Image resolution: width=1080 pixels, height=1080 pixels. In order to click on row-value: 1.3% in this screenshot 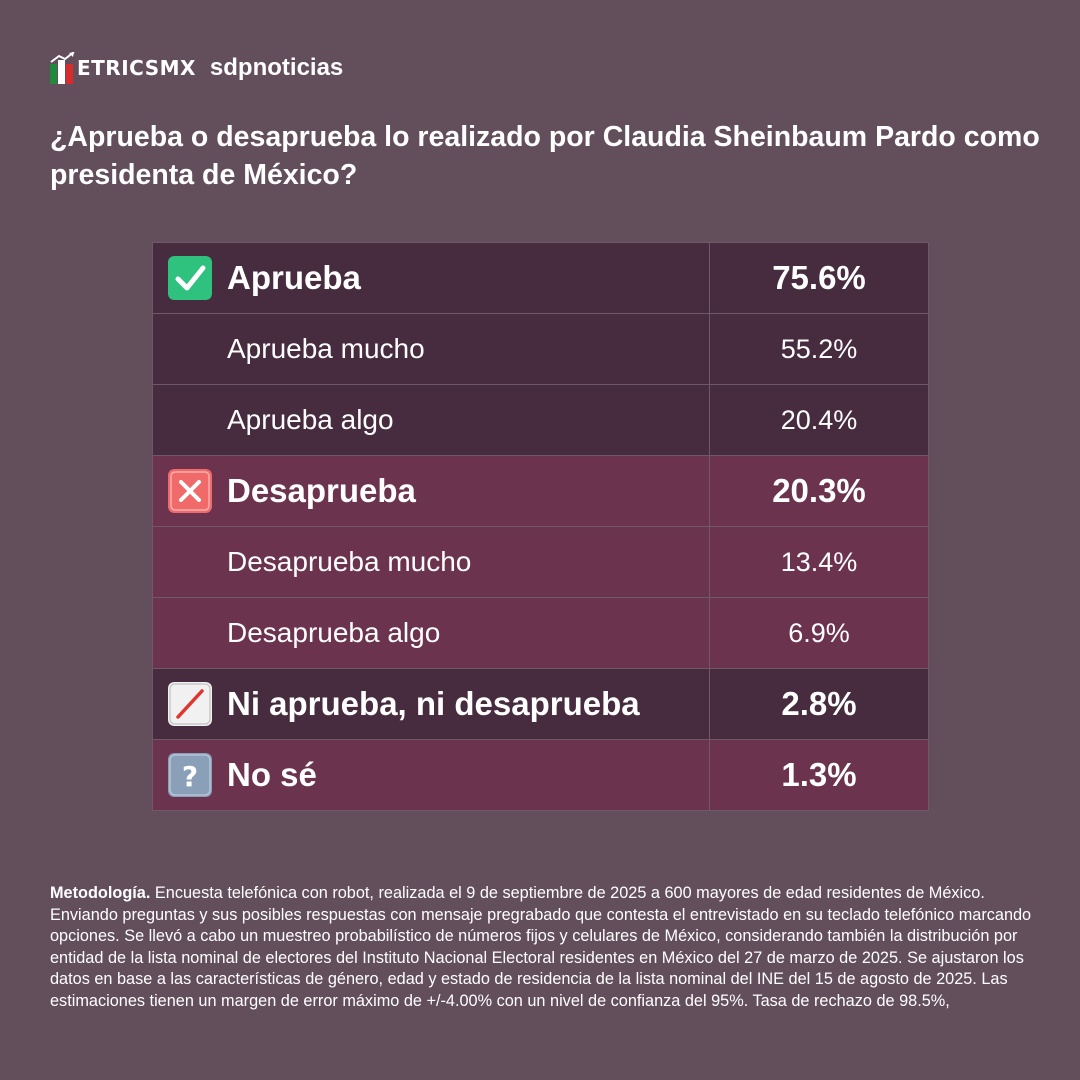, I will do `click(819, 774)`.